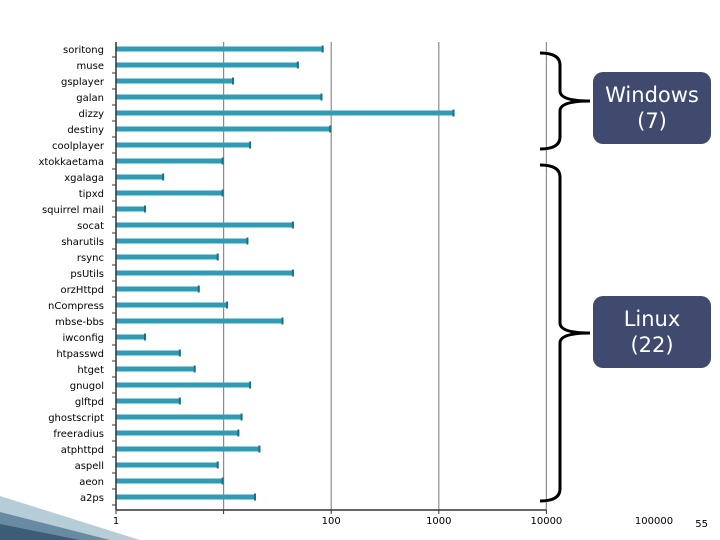 This screenshot has height=540, width=720. What do you see at coordinates (83, 338) in the screenshot?
I see `category-label: iwconfig` at bounding box center [83, 338].